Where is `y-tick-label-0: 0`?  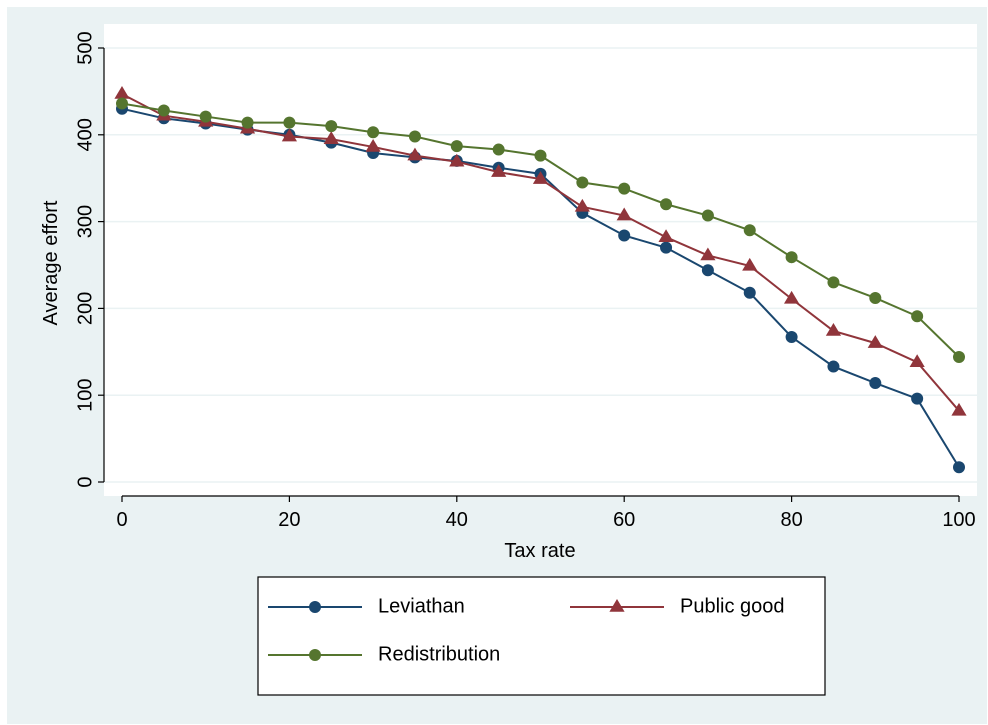
y-tick-label-0: 0 is located at coordinates (85, 481).